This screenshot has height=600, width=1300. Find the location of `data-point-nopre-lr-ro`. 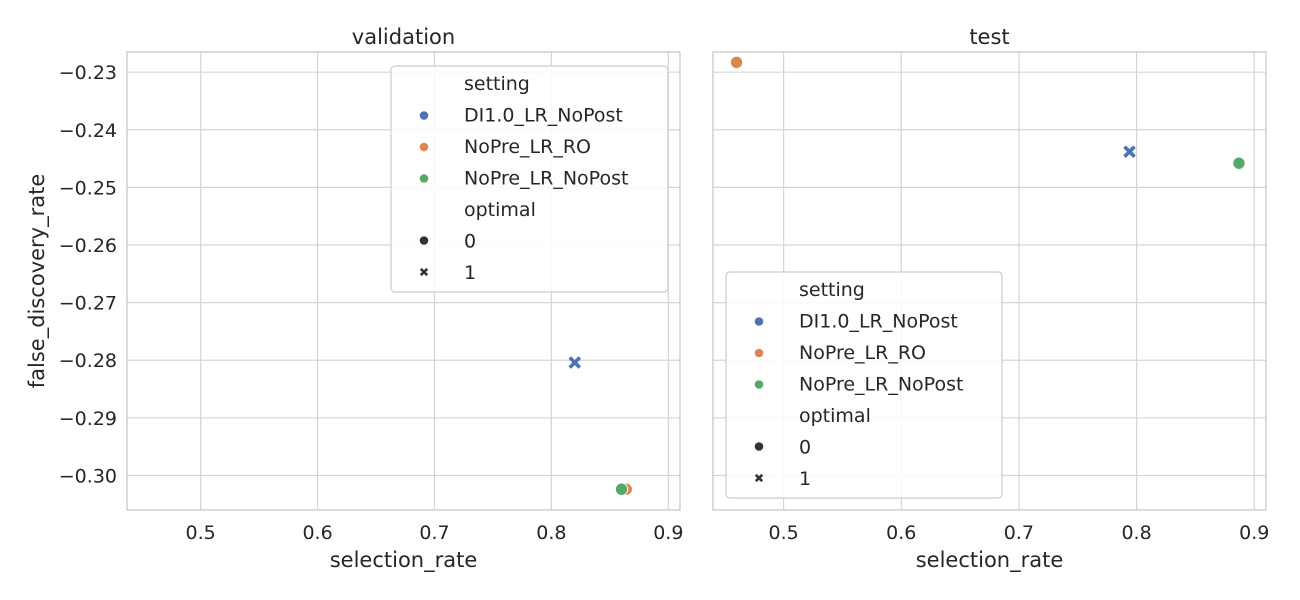

data-point-nopre-lr-ro is located at coordinates (736, 62).